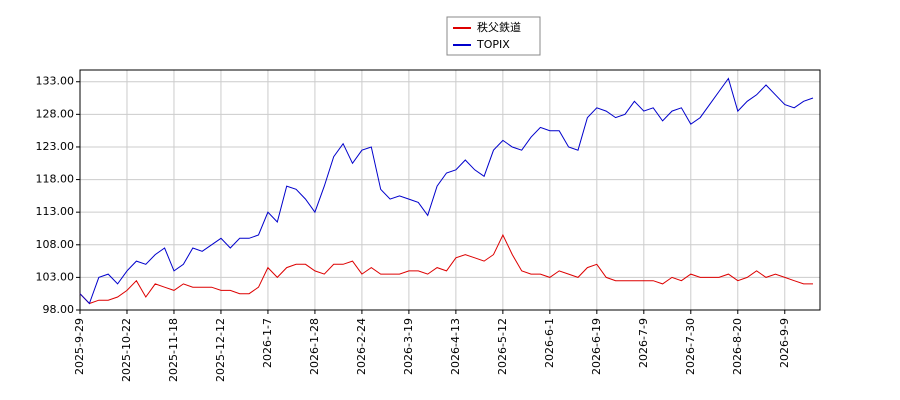 The height and width of the screenshot is (400, 900). What do you see at coordinates (126, 350) in the screenshot?
I see `x-tick-label: 2025-10-22` at bounding box center [126, 350].